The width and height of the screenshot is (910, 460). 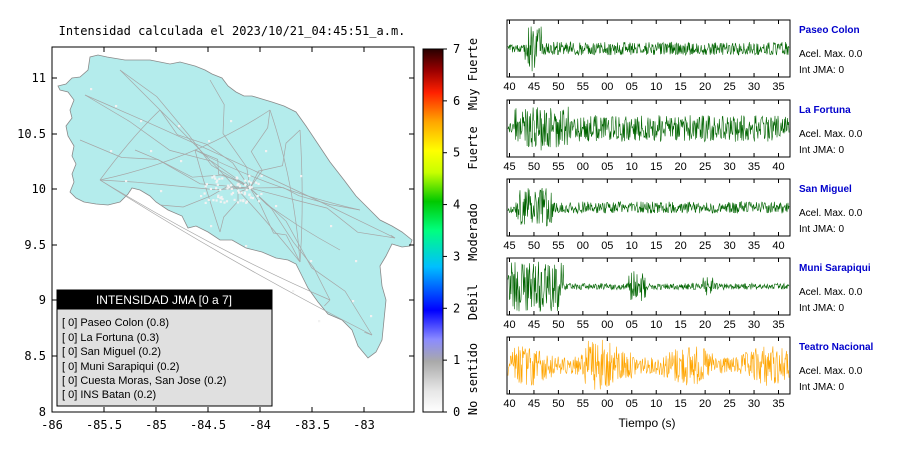 I want to click on colorbar-level-label: Muy Fuerte, so click(x=473, y=74).